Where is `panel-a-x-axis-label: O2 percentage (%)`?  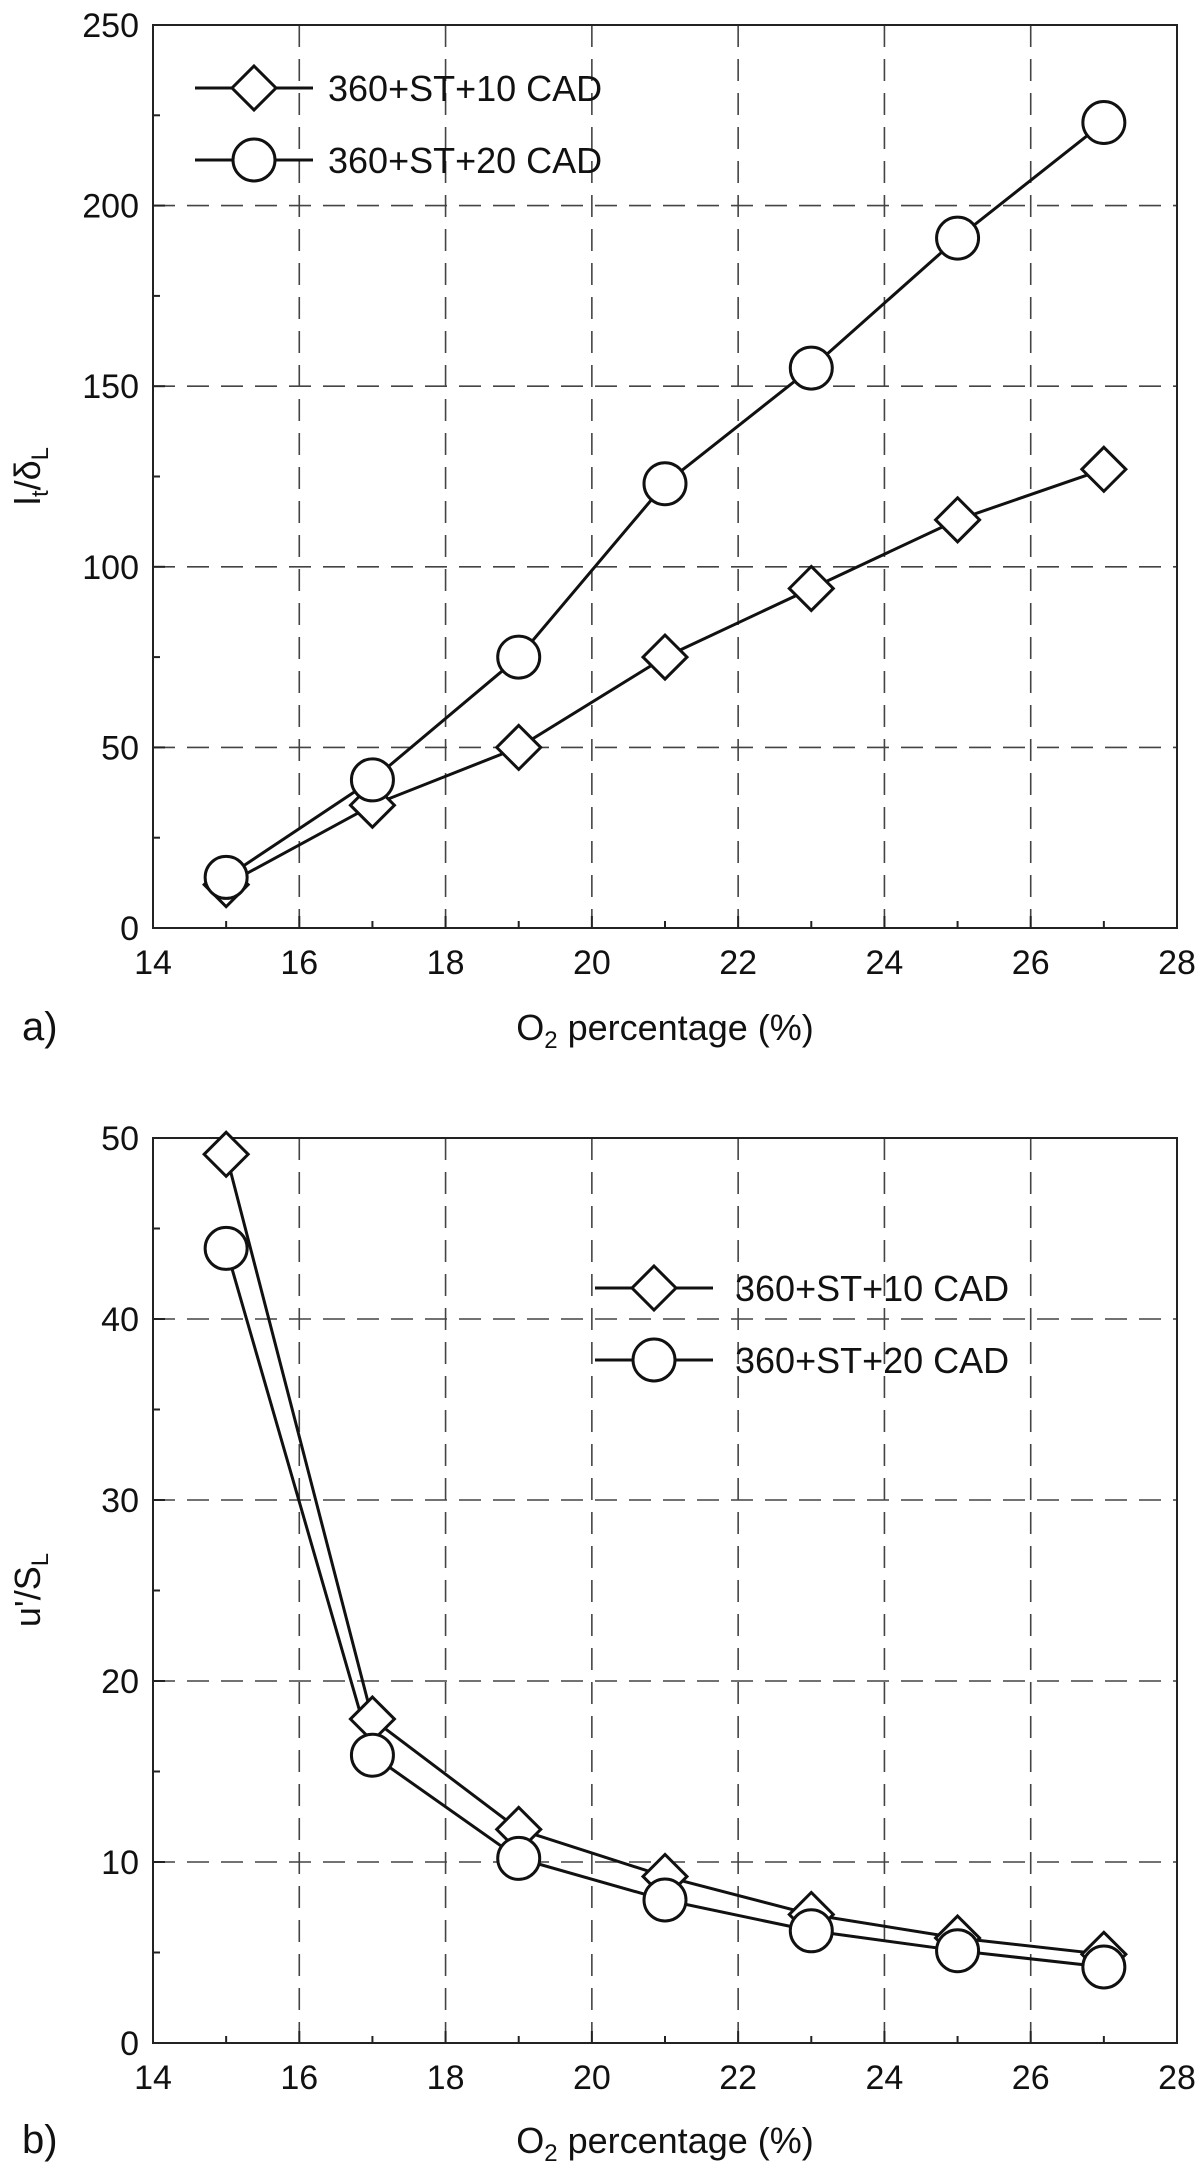 panel-a-x-axis-label: O2 percentage (%) is located at coordinates (665, 1030).